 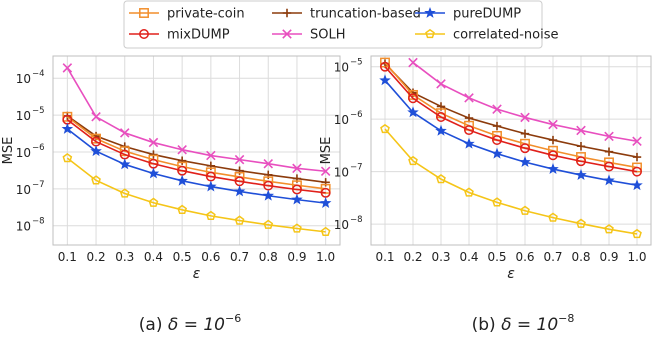 I want to click on legend-item: mixDUMP, so click(x=179, y=35).